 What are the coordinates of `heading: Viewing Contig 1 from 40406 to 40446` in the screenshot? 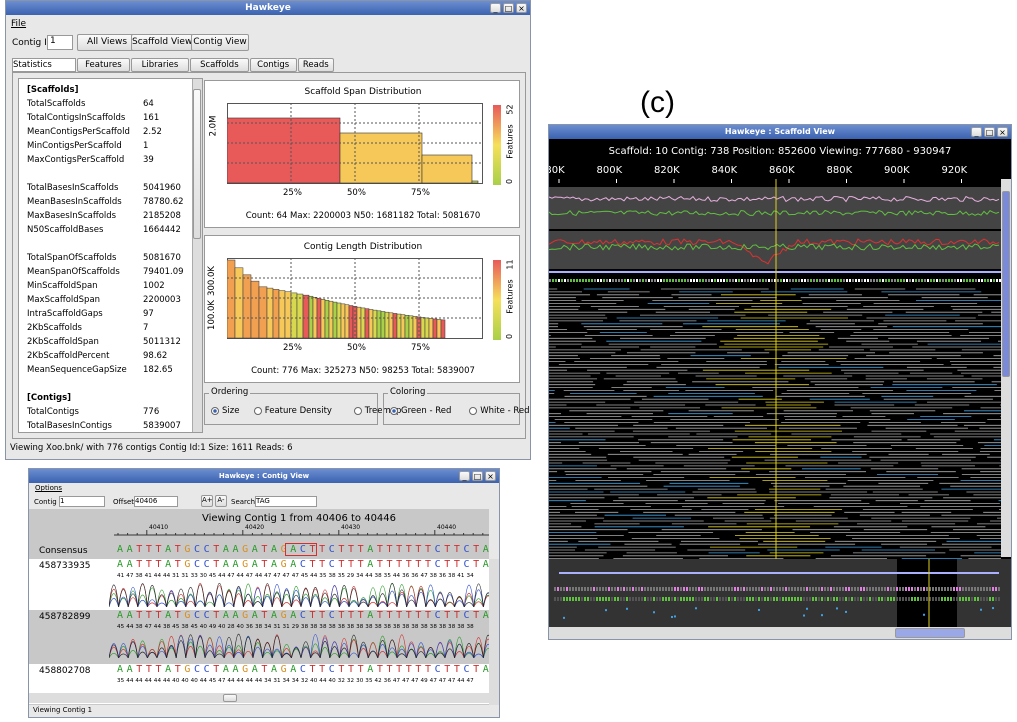 It's located at (299, 518).